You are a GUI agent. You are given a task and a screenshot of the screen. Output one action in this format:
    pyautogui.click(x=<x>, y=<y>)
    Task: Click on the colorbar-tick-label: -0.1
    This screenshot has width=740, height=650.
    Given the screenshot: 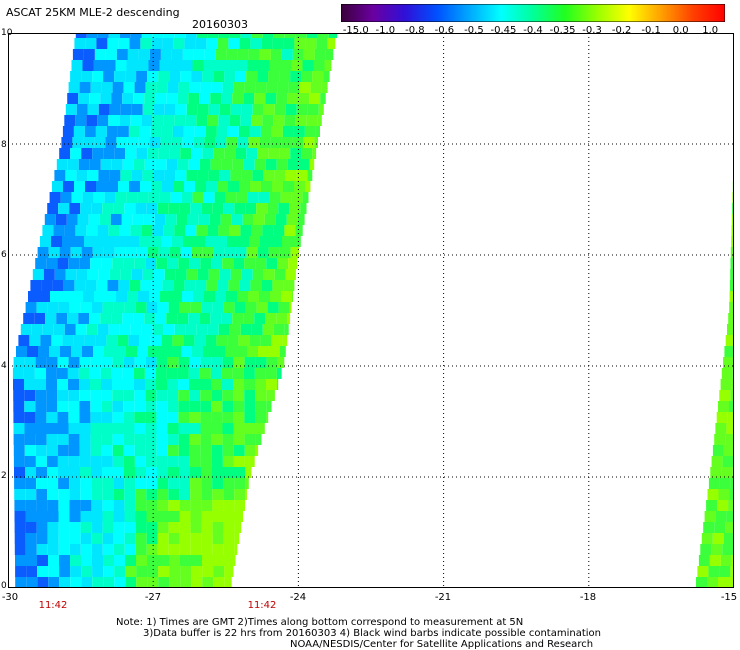 What is the action you would take?
    pyautogui.click(x=651, y=30)
    